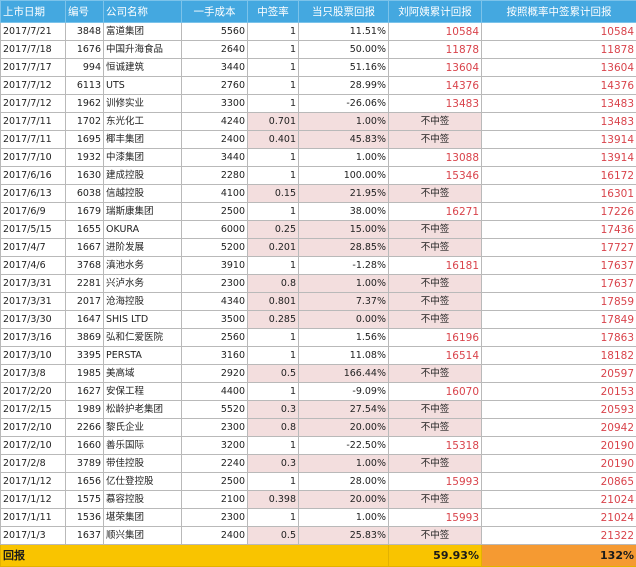 This screenshot has width=636, height=567. I want to click on cell-listing-date: 2017/3/8, so click(33, 374).